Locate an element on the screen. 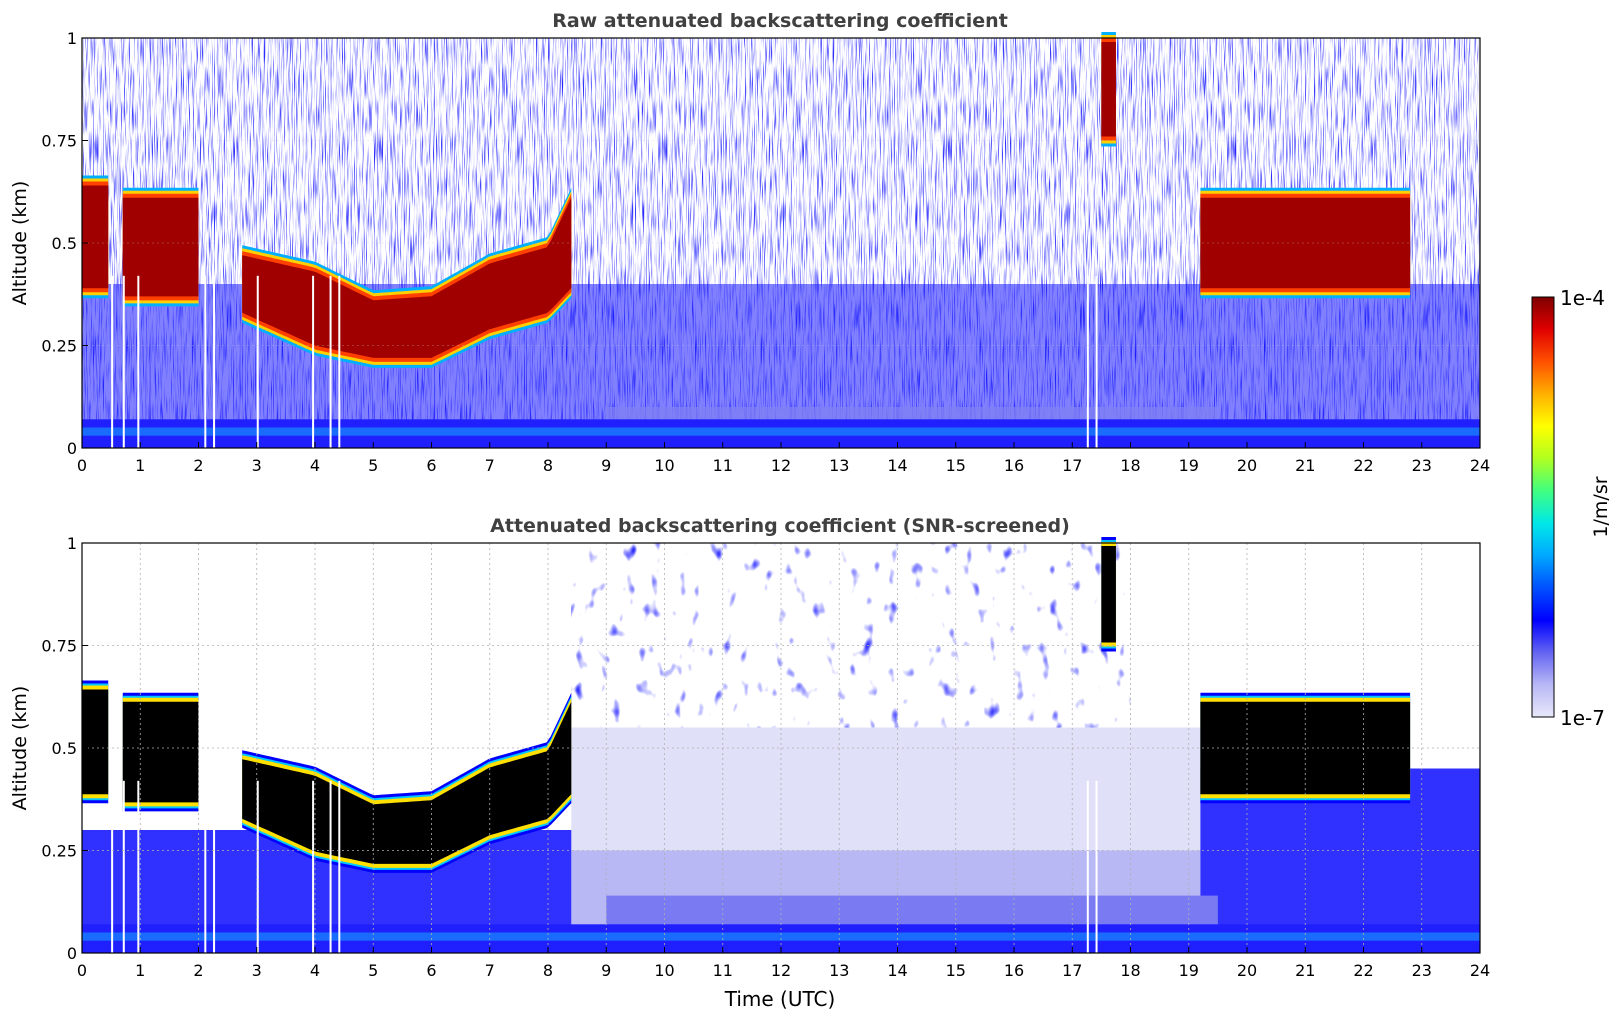  panel-screened-y-axis: 0 0.25 0.5 0.75 1 is located at coordinates (64, 748).